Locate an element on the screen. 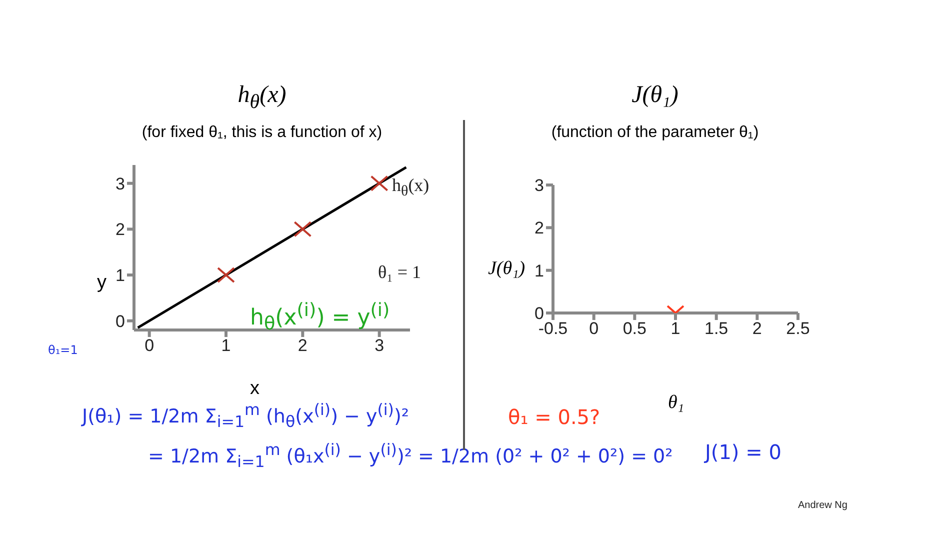 This screenshot has height=545, width=937. chart-title: J(θ₁) is located at coordinates (655, 95).